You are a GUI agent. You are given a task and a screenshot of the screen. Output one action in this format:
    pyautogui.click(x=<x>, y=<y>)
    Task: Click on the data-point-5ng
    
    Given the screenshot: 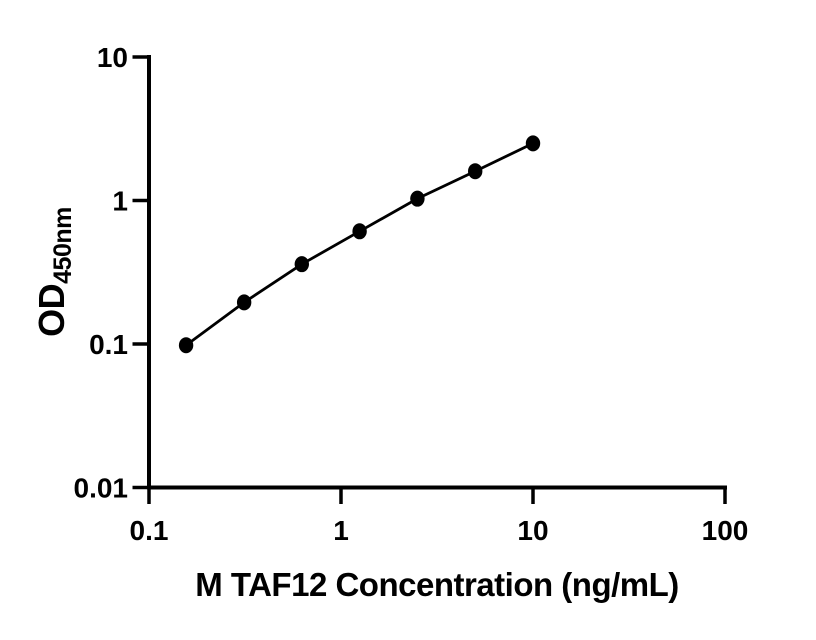 What is the action you would take?
    pyautogui.click(x=475, y=171)
    